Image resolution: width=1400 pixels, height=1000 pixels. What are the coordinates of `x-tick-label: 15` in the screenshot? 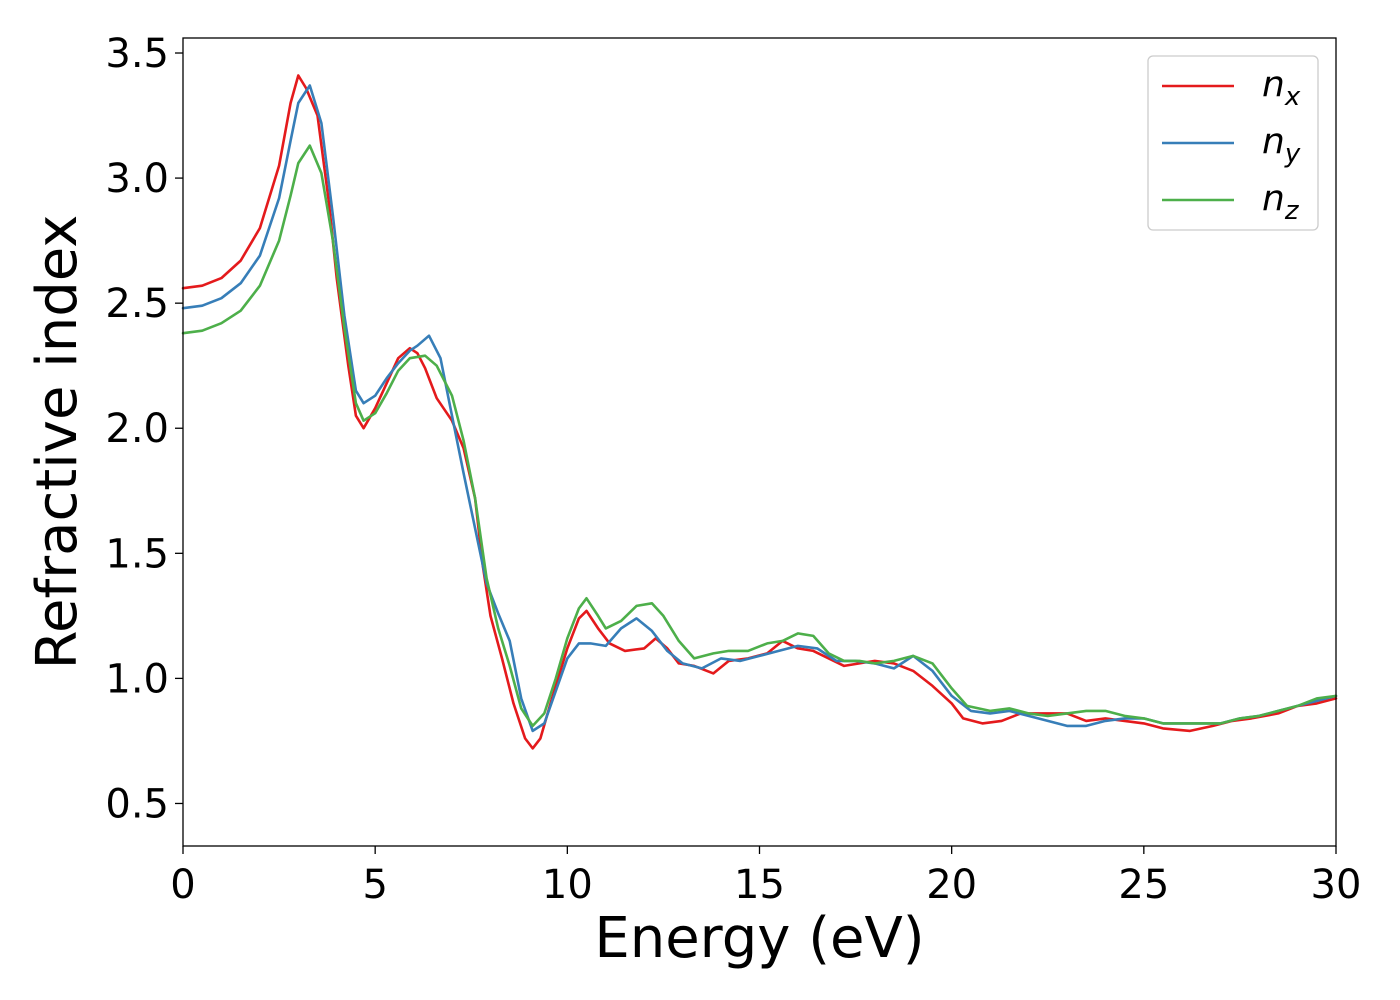 It's located at (759, 885).